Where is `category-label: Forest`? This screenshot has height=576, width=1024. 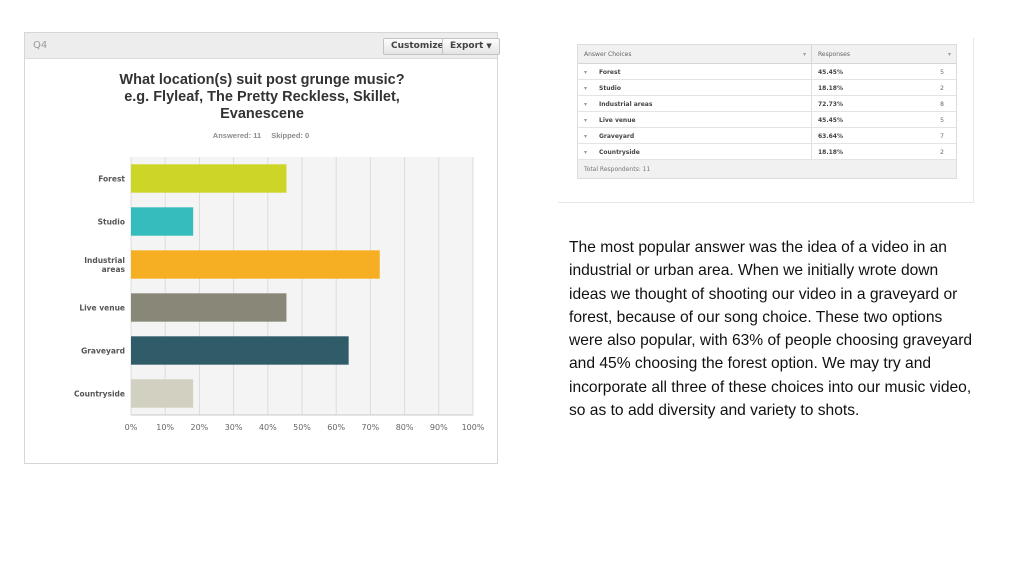
category-label: Forest is located at coordinates (111, 179).